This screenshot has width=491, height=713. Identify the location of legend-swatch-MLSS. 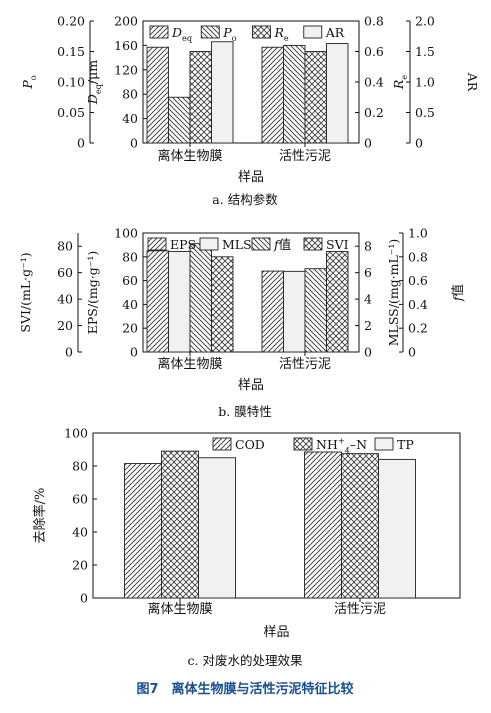
(209, 244).